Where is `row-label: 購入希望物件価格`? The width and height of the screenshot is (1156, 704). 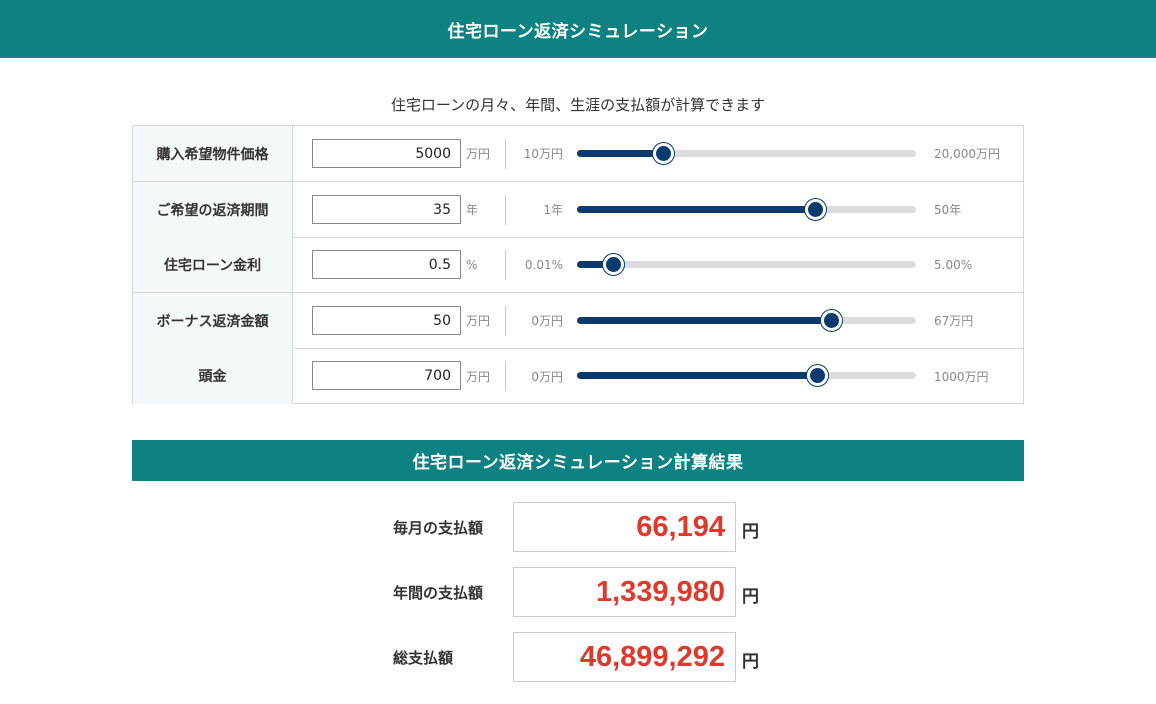
row-label: 購入希望物件価格 is located at coordinates (213, 153).